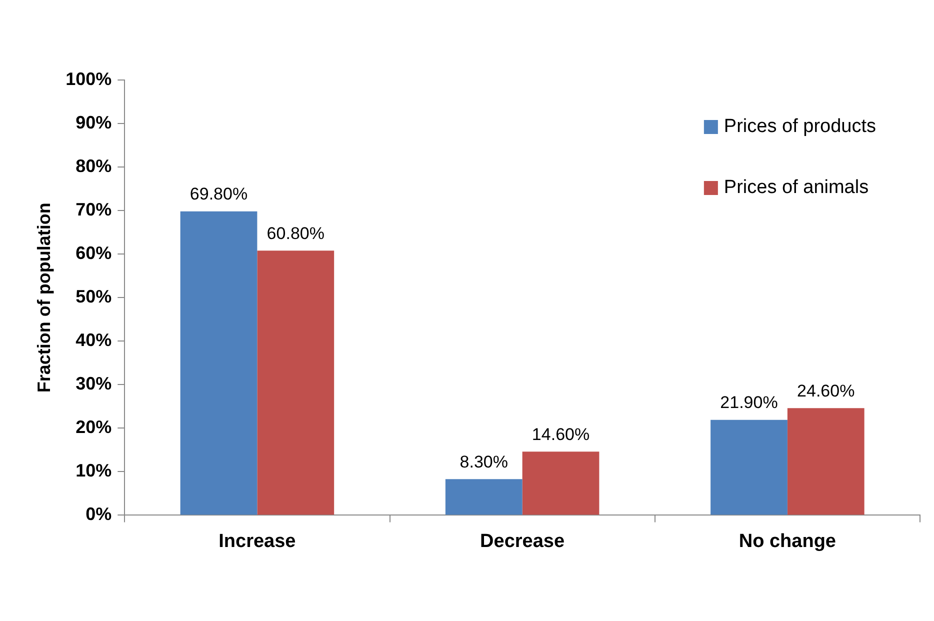 The image size is (934, 621). I want to click on y-tick-label: 60%, so click(94, 253).